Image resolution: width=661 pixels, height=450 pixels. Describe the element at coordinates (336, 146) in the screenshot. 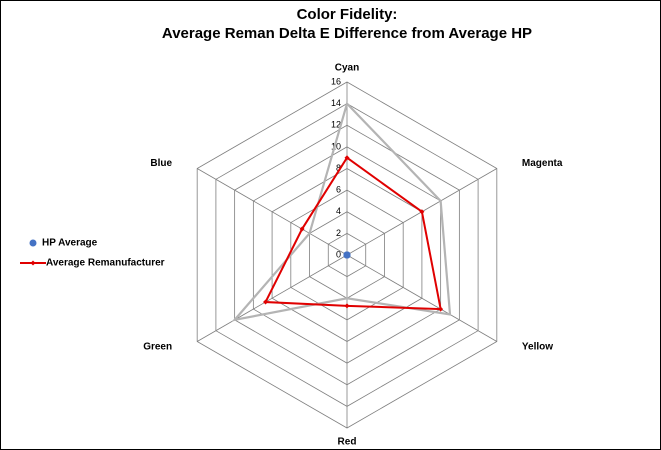

I see `y-tick-label: 10` at that location.